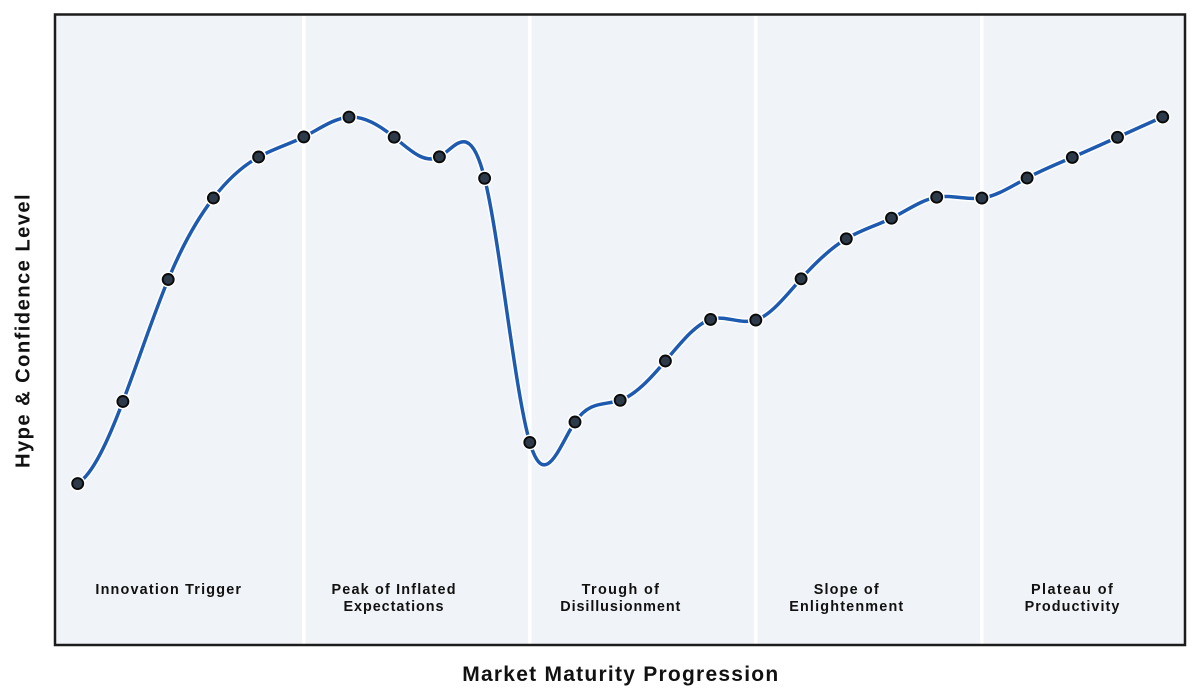  I want to click on svg-text: Disillusionment, so click(620, 607).